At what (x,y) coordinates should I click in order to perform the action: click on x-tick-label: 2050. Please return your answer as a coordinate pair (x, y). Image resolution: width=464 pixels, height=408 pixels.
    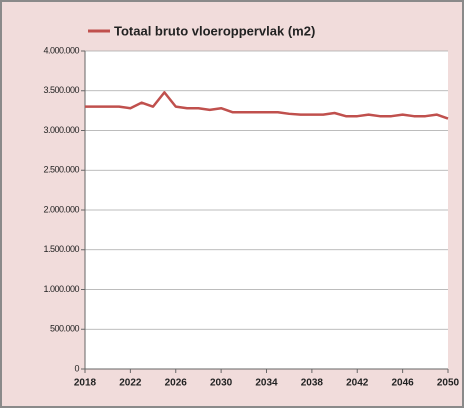
    Looking at the image, I should click on (448, 383).